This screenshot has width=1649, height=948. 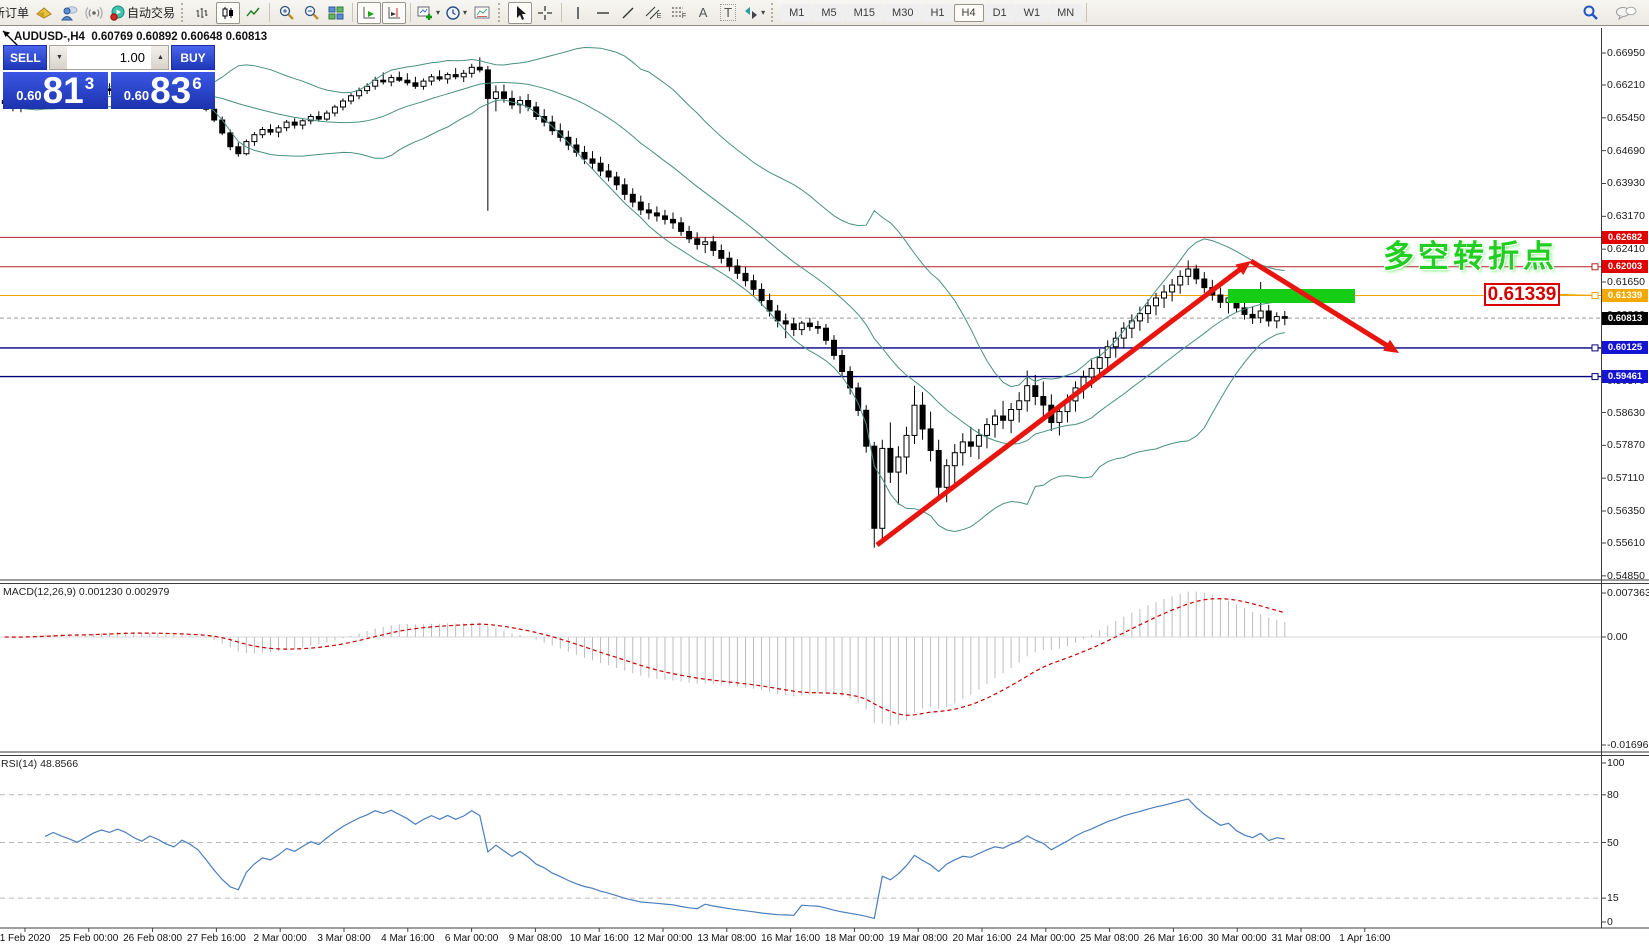 What do you see at coordinates (653, 13) in the screenshot?
I see `channel-tool-button: E` at bounding box center [653, 13].